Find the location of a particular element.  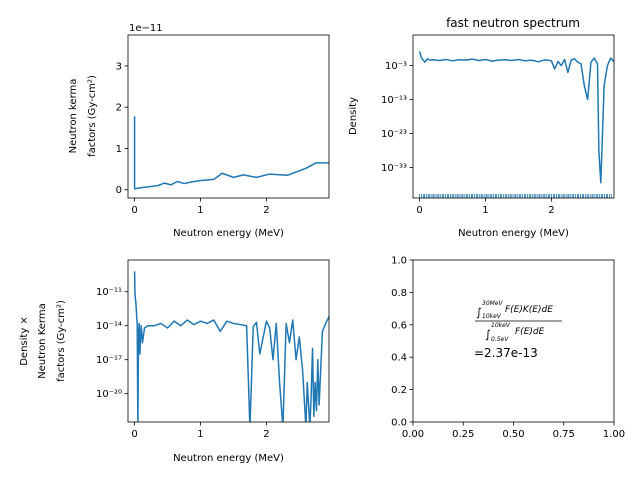

spectrum-x-tick-label: 0 is located at coordinates (419, 210).